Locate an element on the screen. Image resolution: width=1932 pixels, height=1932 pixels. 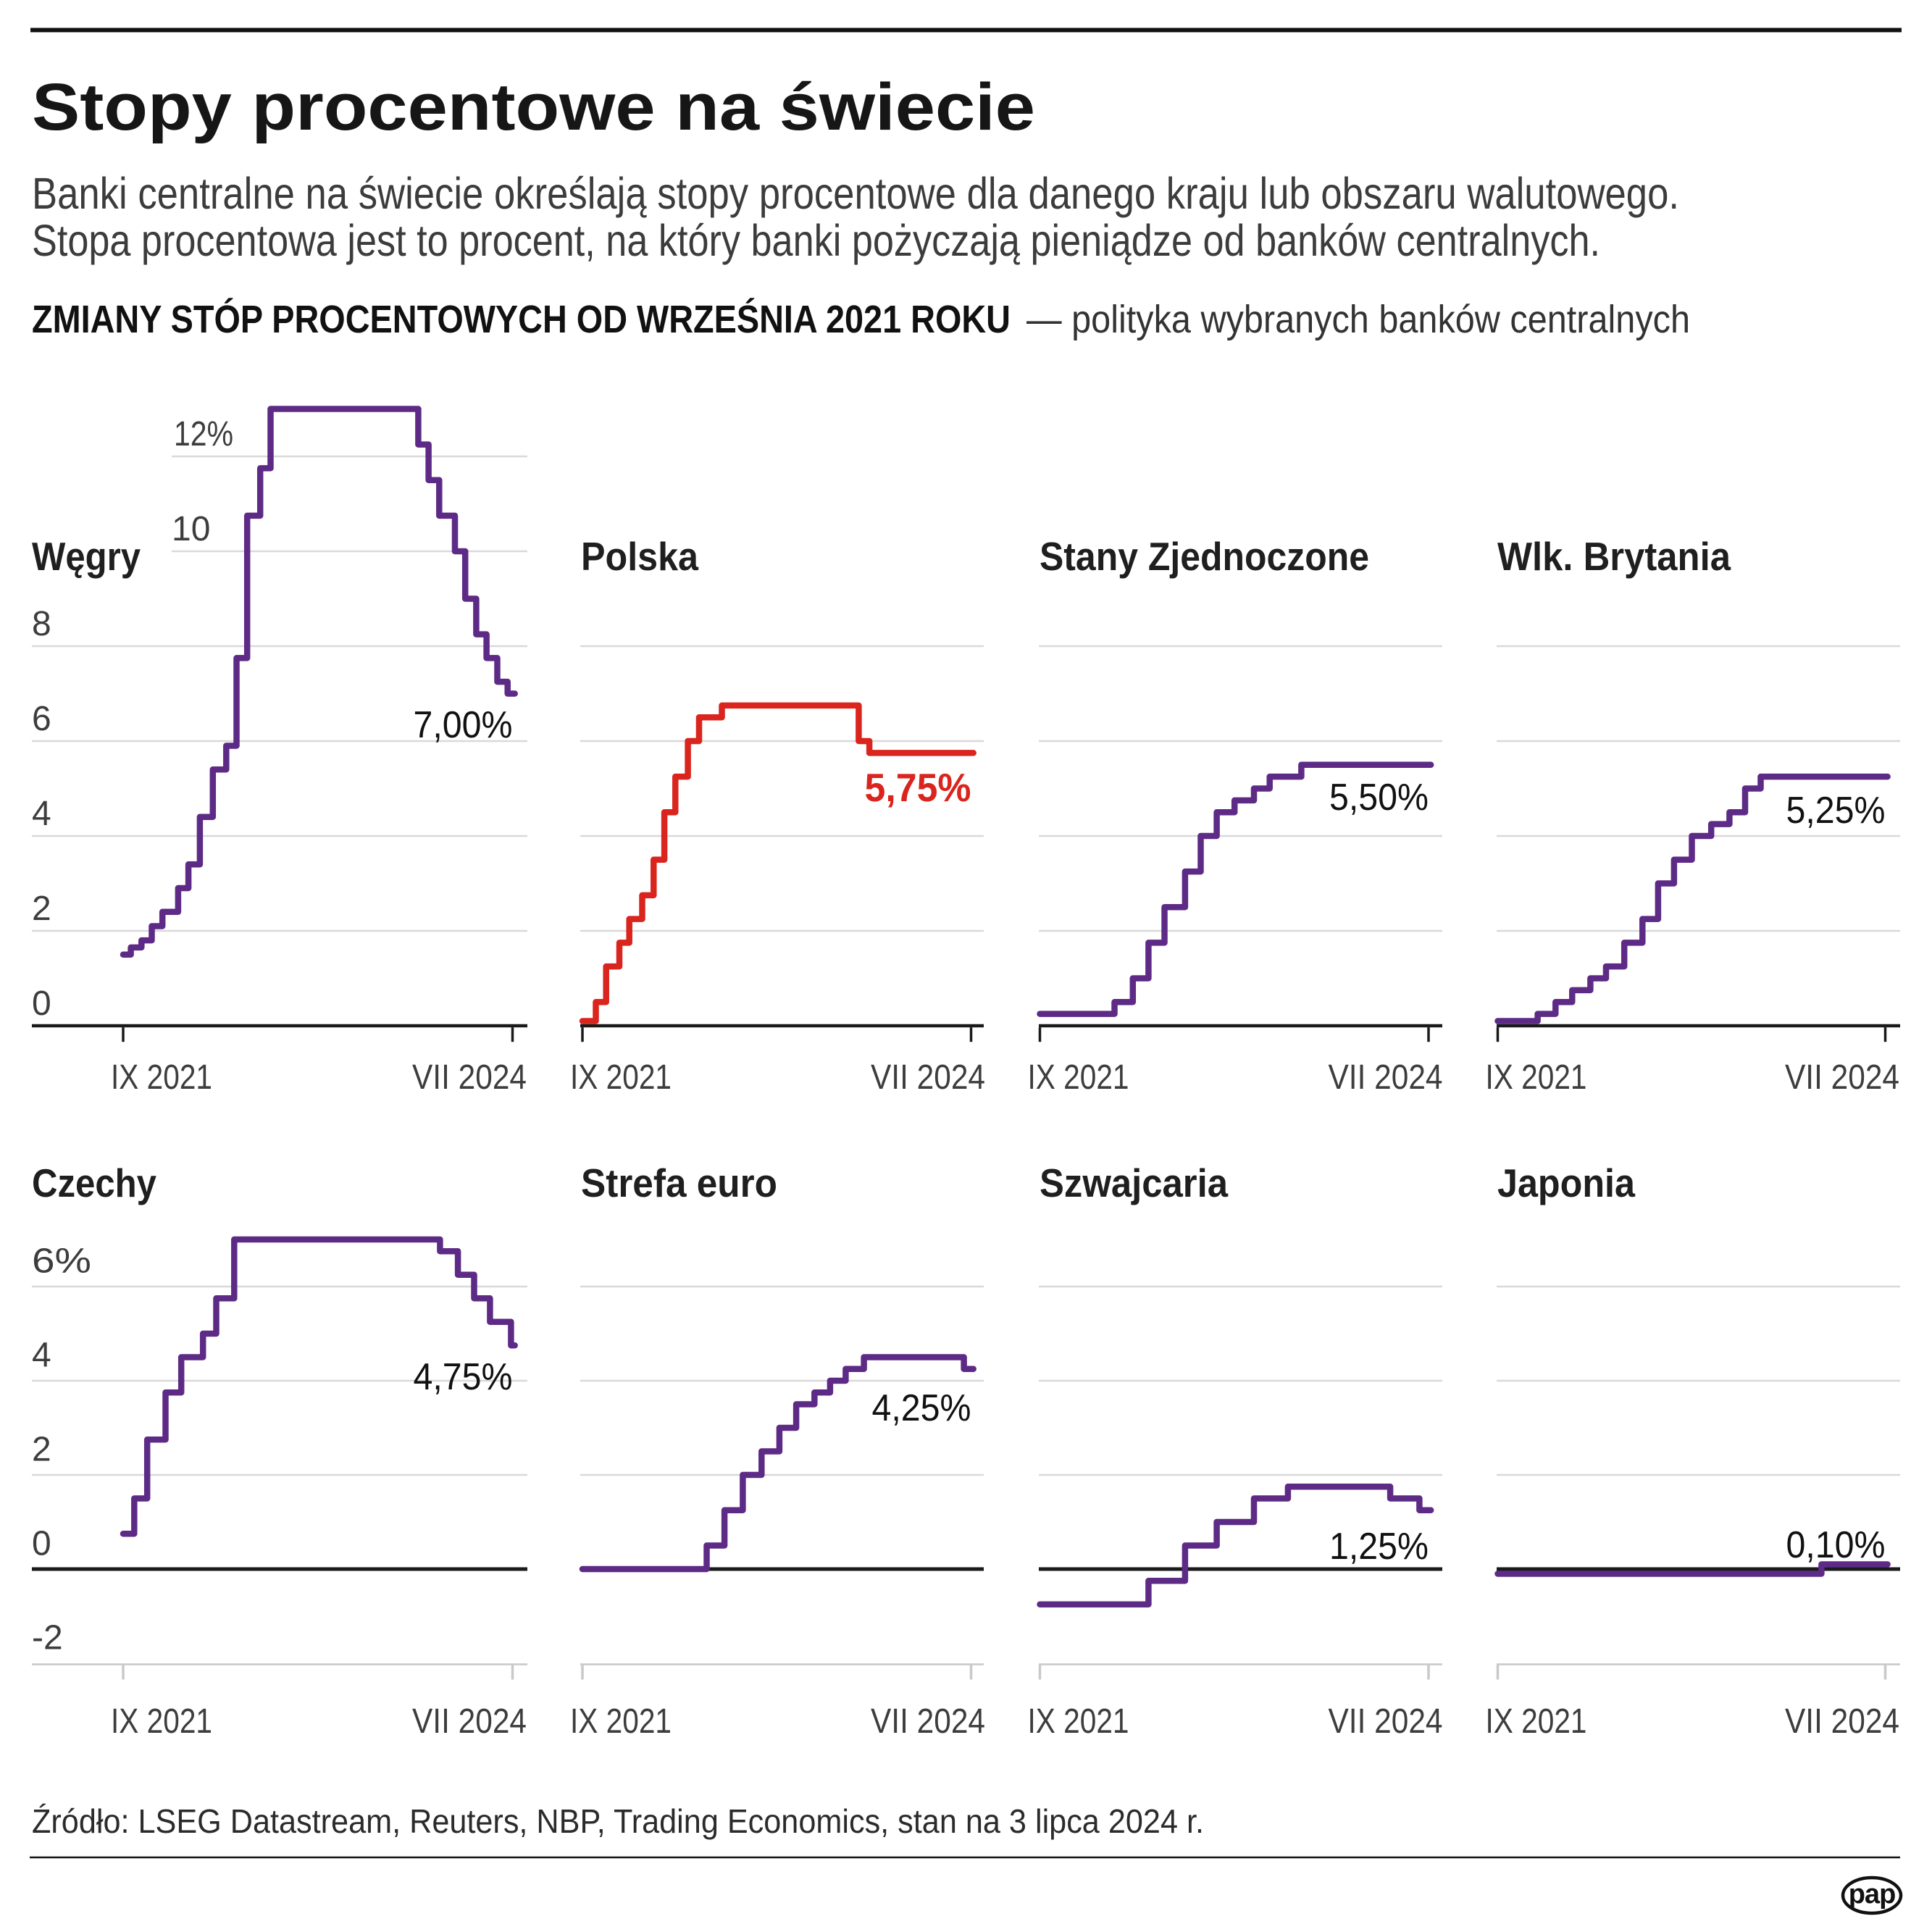
svg-text: -2 is located at coordinates (47, 1638).